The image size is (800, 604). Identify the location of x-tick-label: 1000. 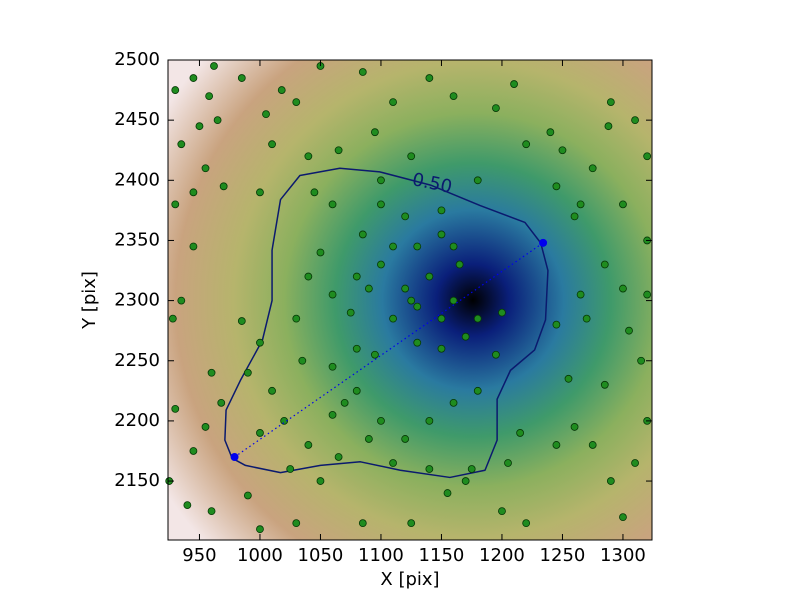
(260, 555).